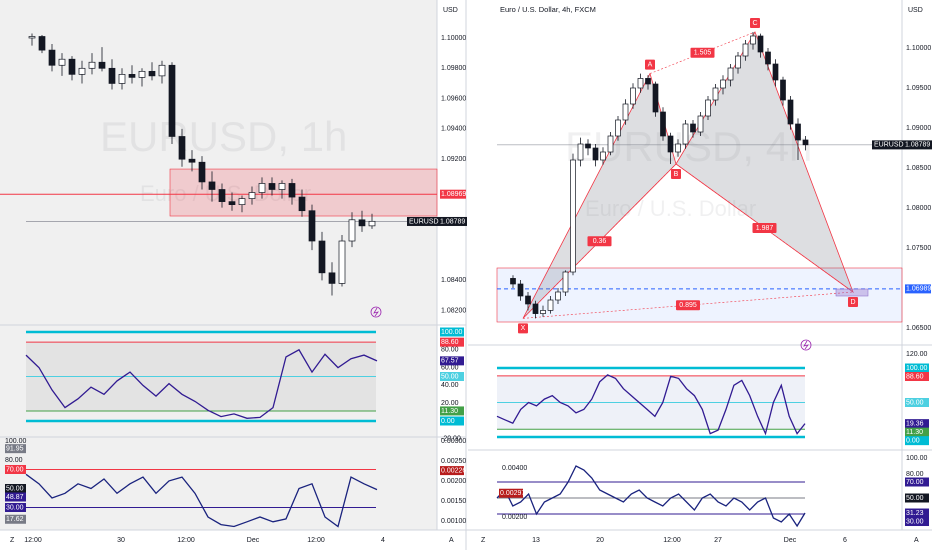 Image resolution: width=932 pixels, height=550 pixels. What do you see at coordinates (915, 10) in the screenshot?
I see `axis-unit: USD` at bounding box center [915, 10].